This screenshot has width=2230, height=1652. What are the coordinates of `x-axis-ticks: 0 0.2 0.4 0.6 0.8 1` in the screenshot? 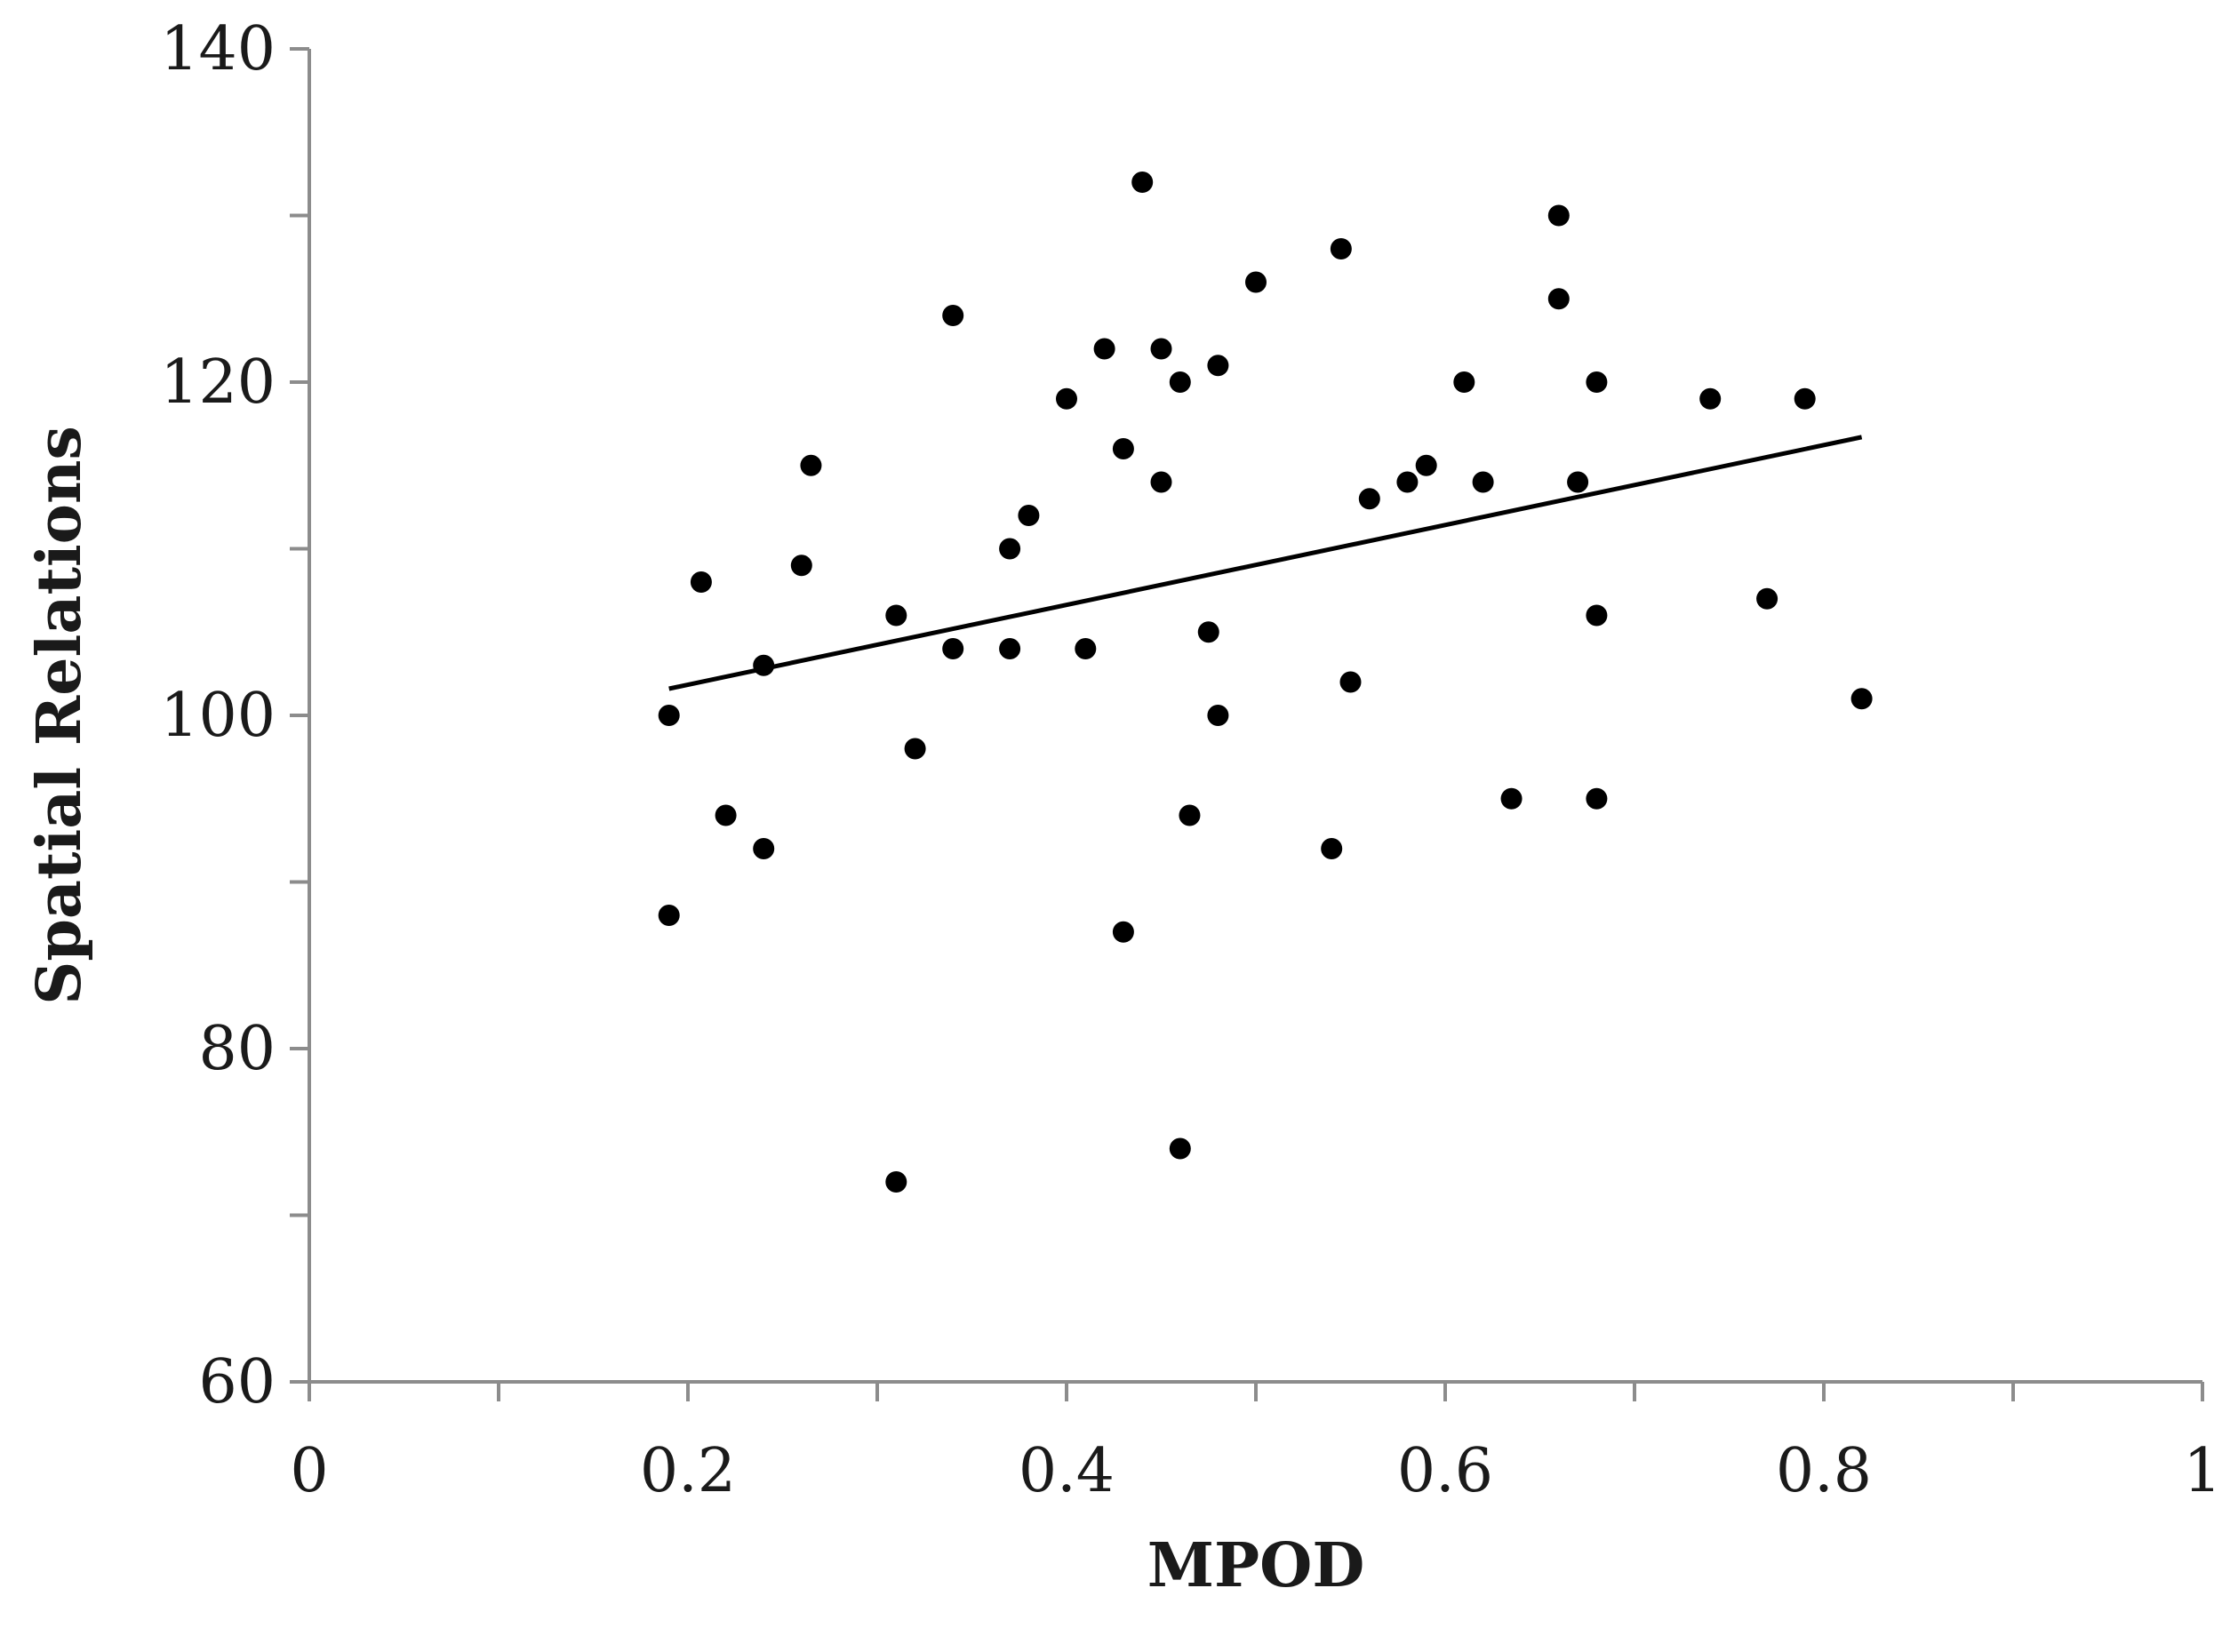 It's located at (1256, 1444).